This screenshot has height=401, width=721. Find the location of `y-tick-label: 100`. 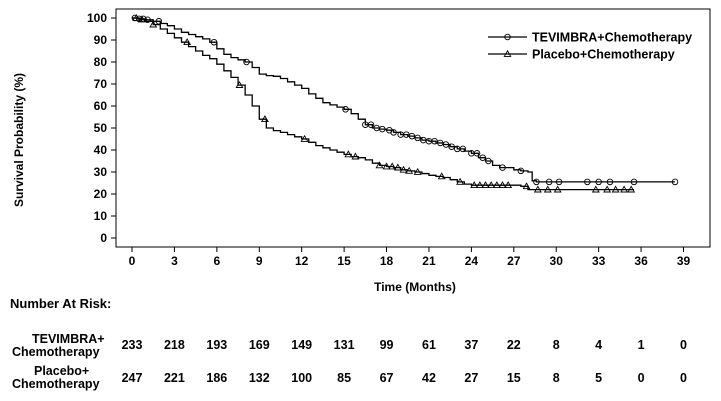

y-tick-label: 100 is located at coordinates (97, 18).